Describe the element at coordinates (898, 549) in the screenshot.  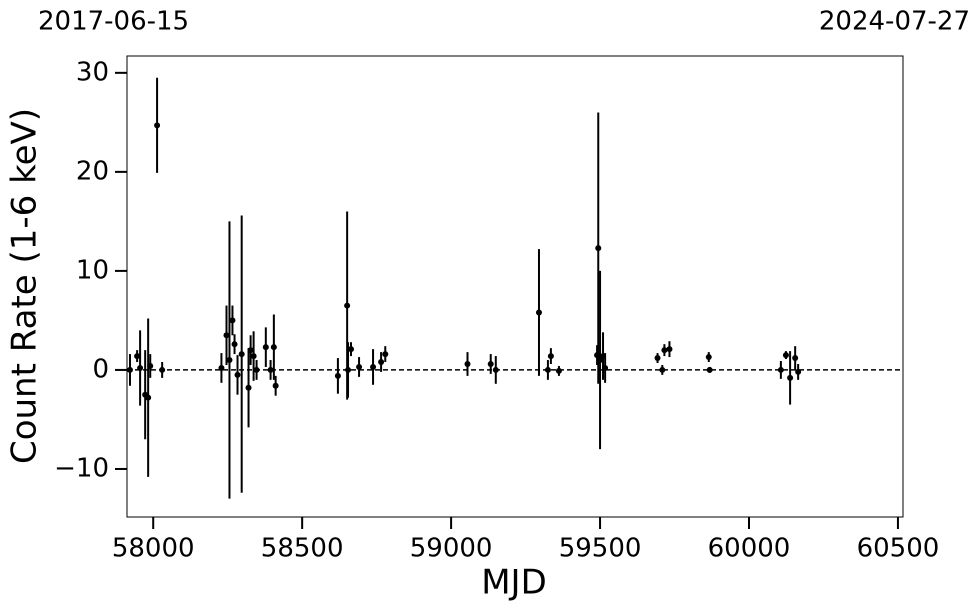
I see `x-tick-label: 60500` at that location.